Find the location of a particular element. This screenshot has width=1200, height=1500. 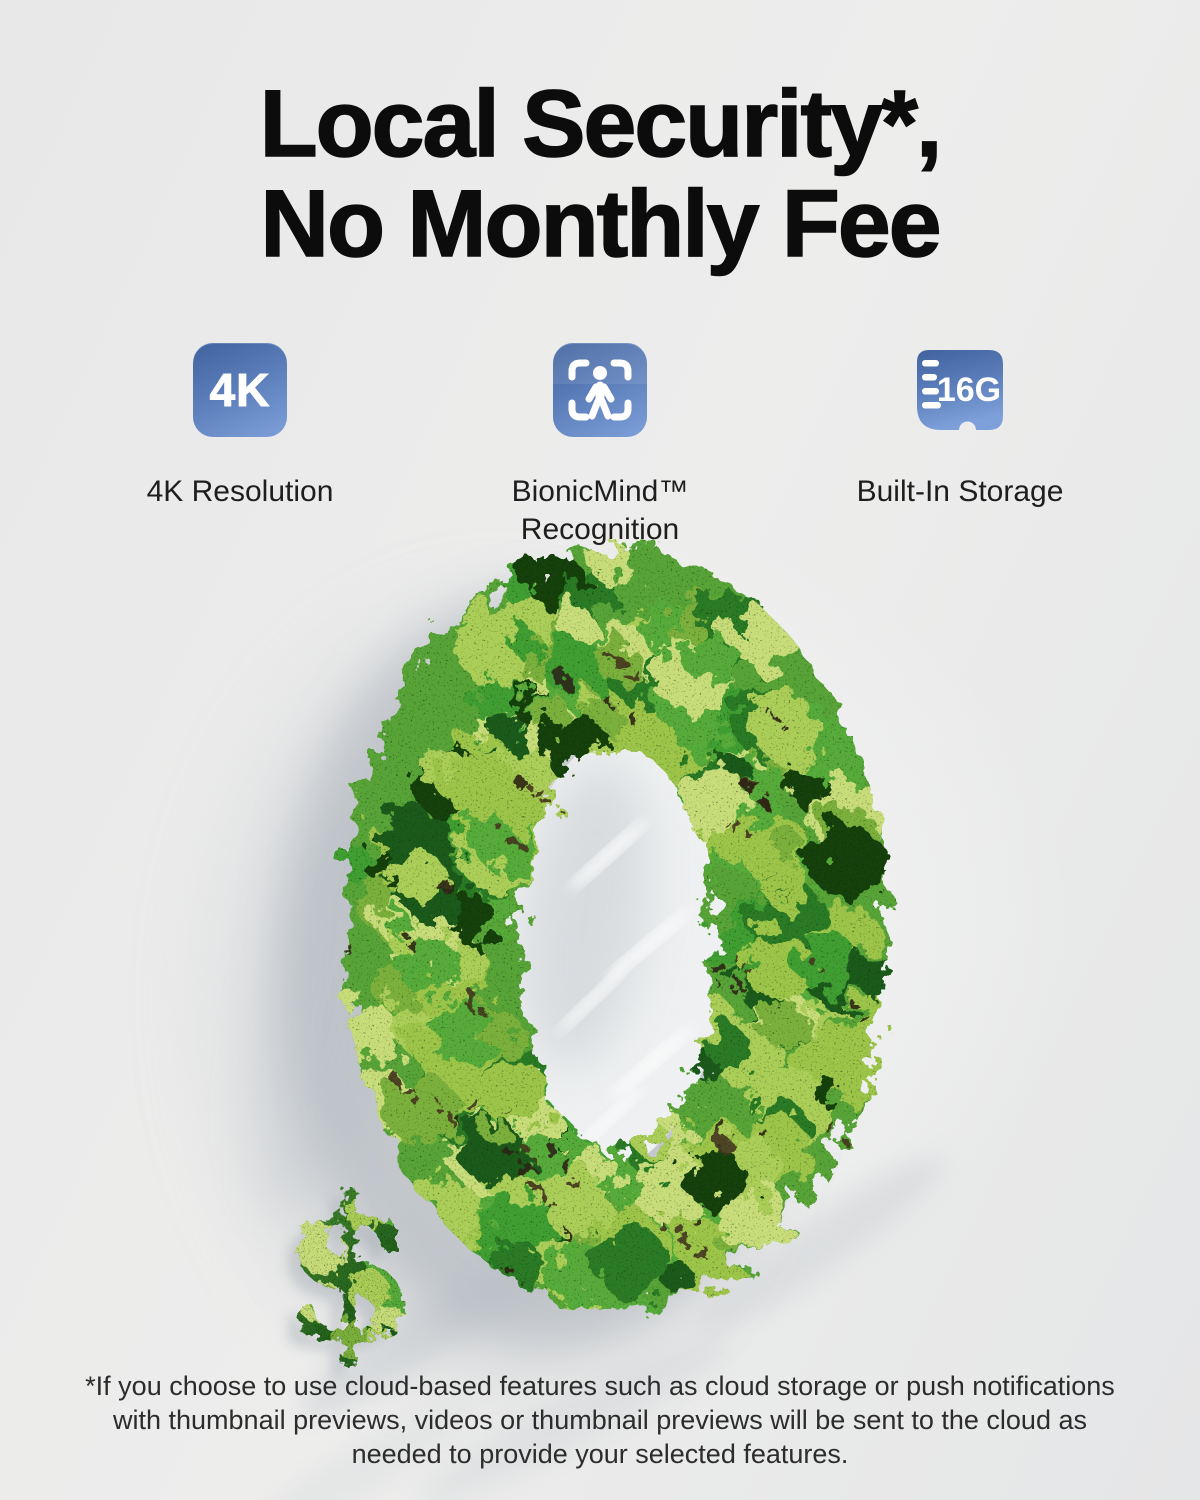

person-scan-glyph is located at coordinates (600, 390).